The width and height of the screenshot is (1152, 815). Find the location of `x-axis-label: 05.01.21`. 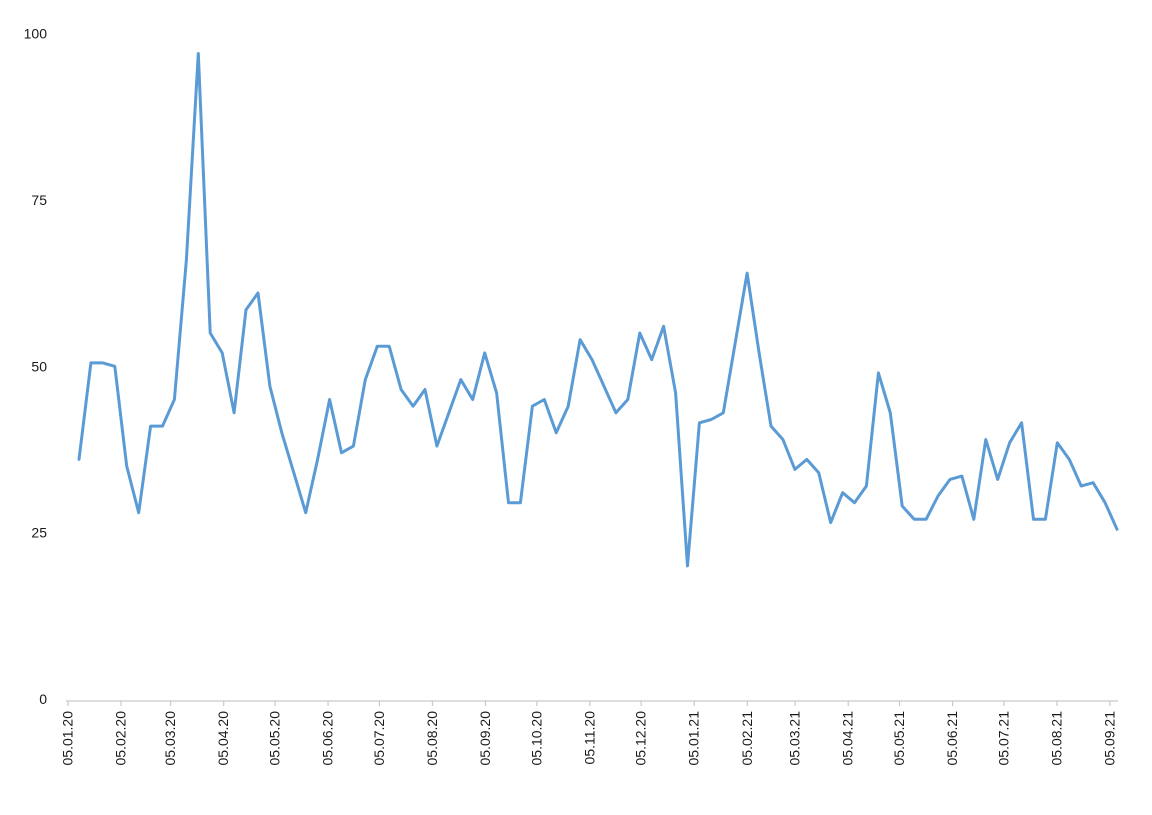

x-axis-label: 05.01.21 is located at coordinates (694, 738).